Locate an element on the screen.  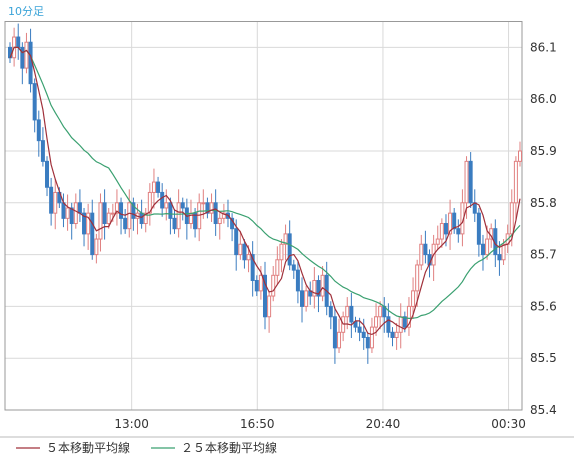
y-tick-label: 85.5 is located at coordinates (543, 358).